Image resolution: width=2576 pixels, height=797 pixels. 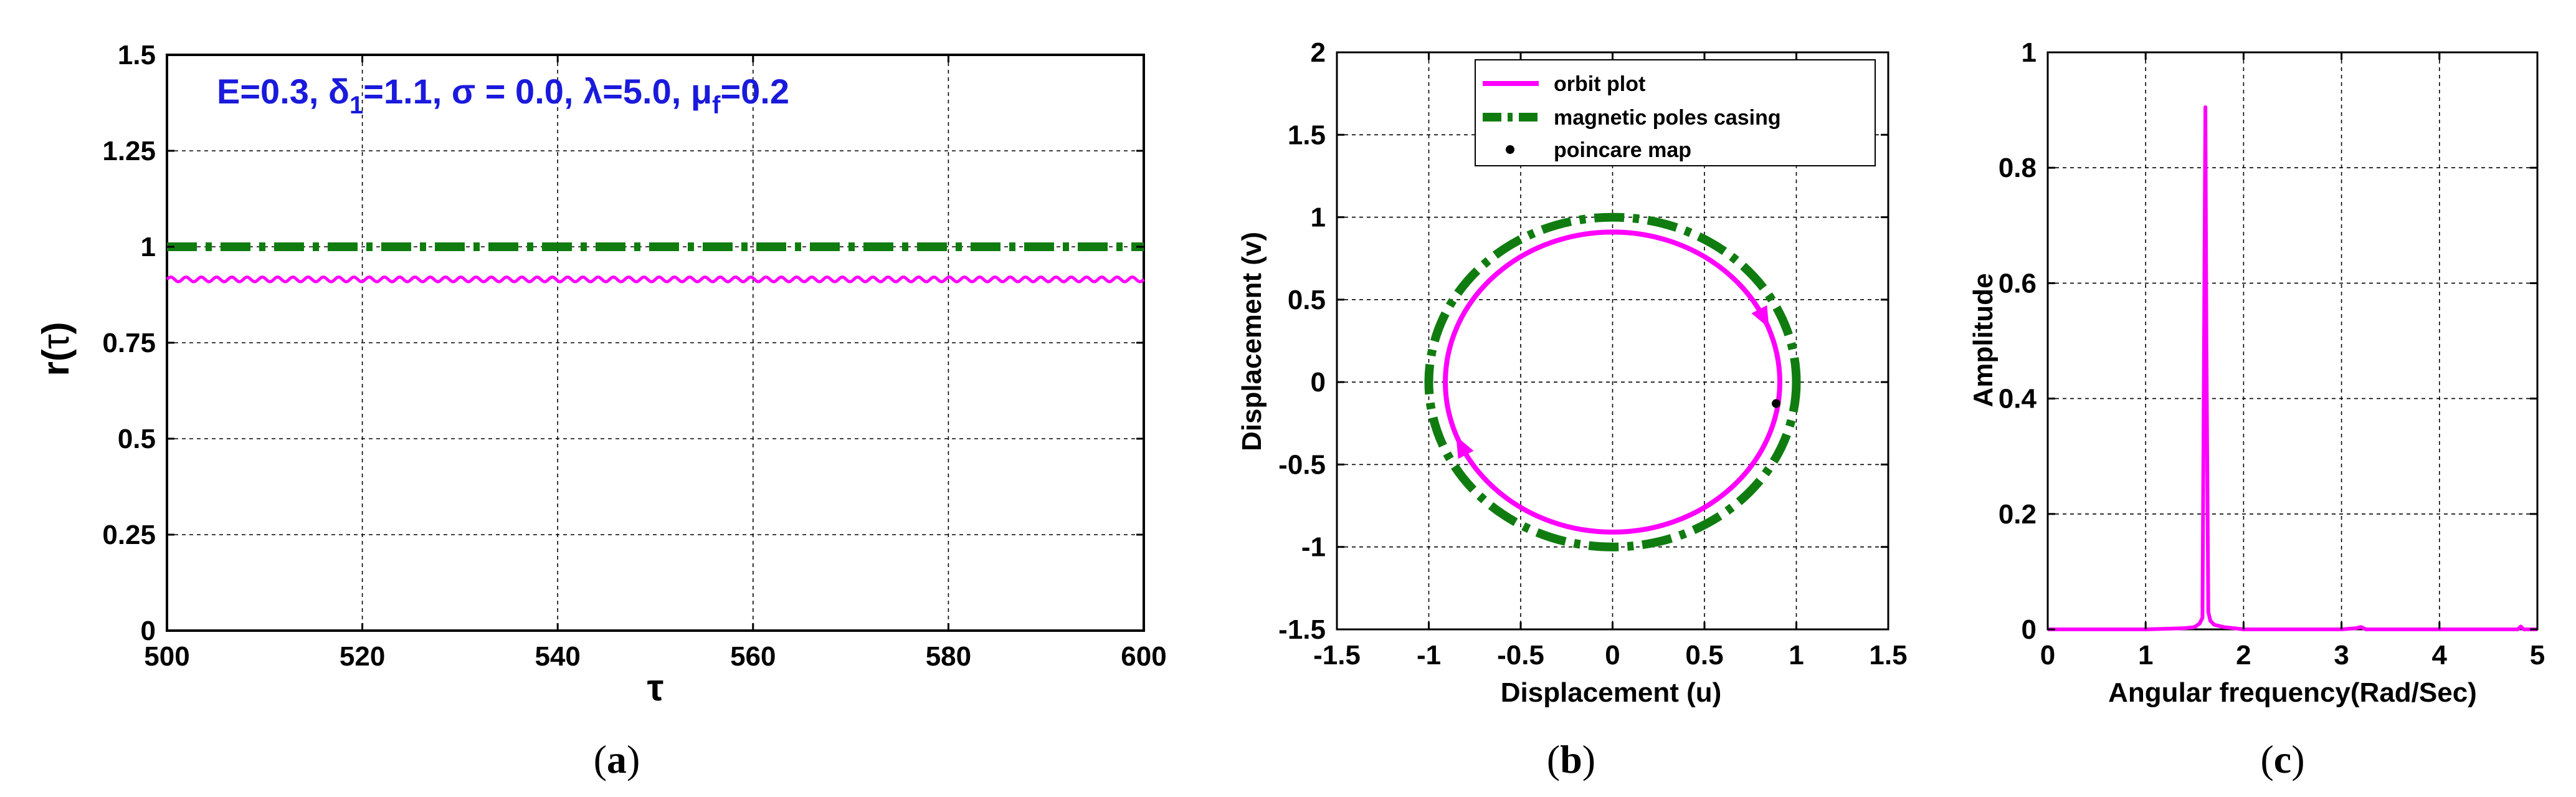 What do you see at coordinates (1623, 150) in the screenshot?
I see `legend-poincare-label: poincare map` at bounding box center [1623, 150].